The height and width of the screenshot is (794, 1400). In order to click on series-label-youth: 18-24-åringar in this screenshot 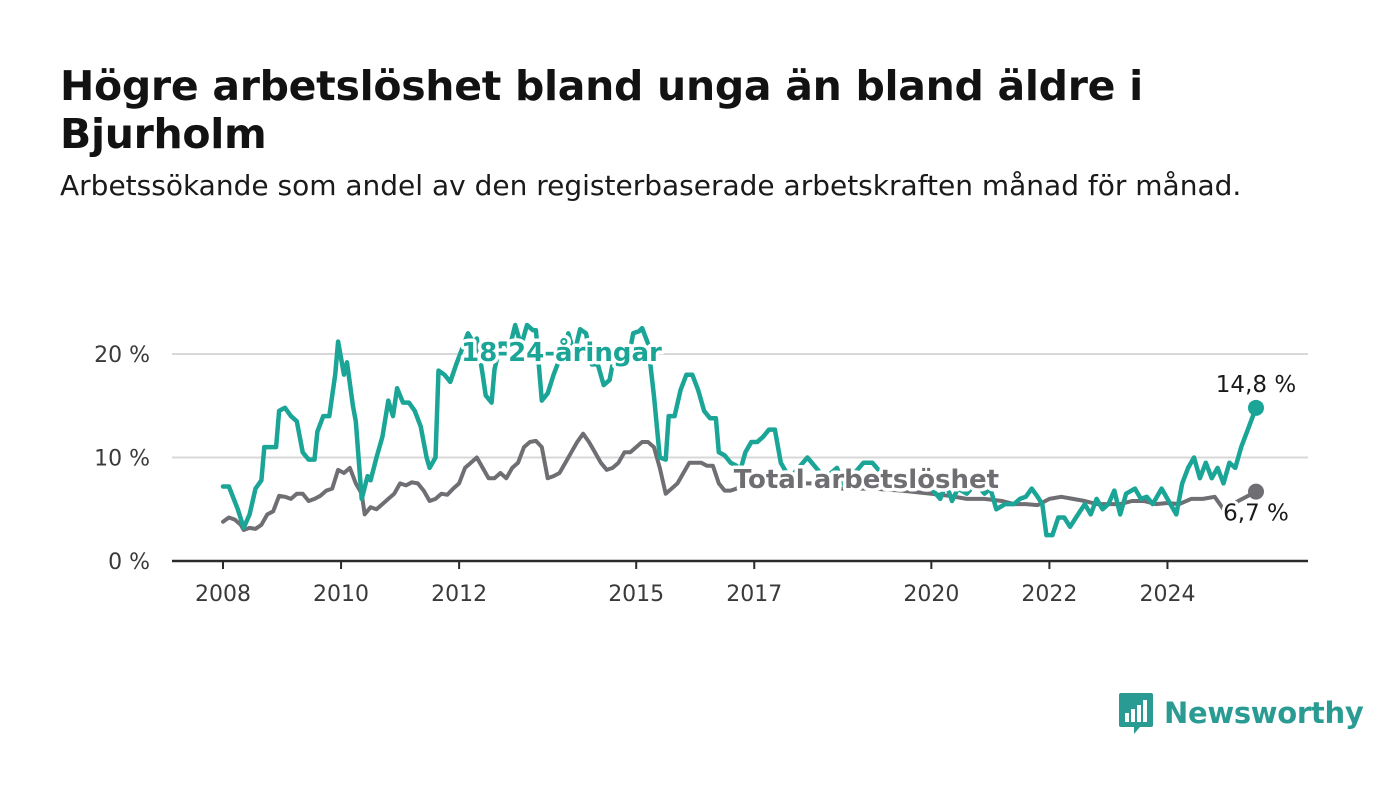, I will do `click(561, 352)`.